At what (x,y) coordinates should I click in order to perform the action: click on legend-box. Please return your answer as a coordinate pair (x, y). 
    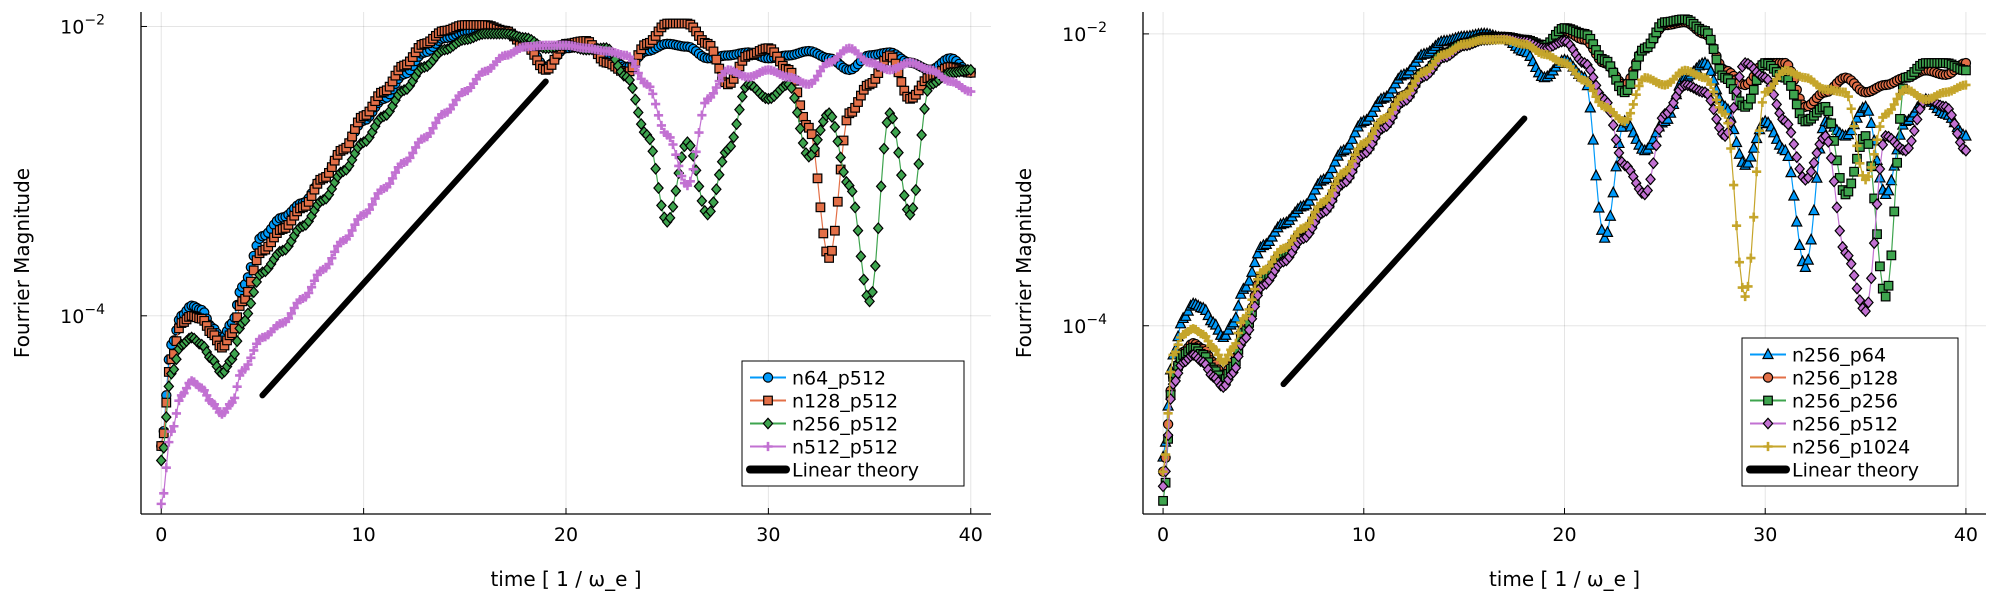
    Looking at the image, I should click on (1850, 412).